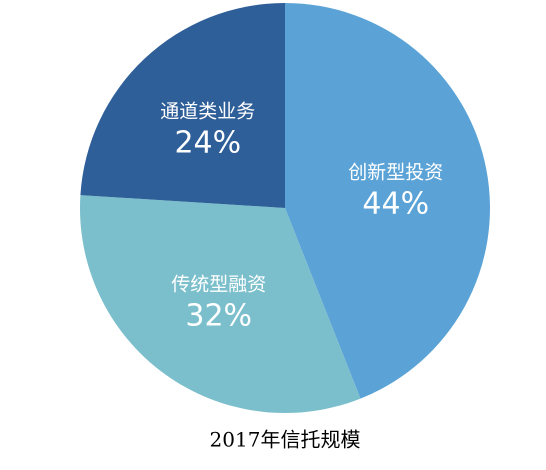 Image resolution: width=546 pixels, height=470 pixels. What do you see at coordinates (218, 316) in the screenshot?
I see `slice-value-label: 32%` at bounding box center [218, 316].